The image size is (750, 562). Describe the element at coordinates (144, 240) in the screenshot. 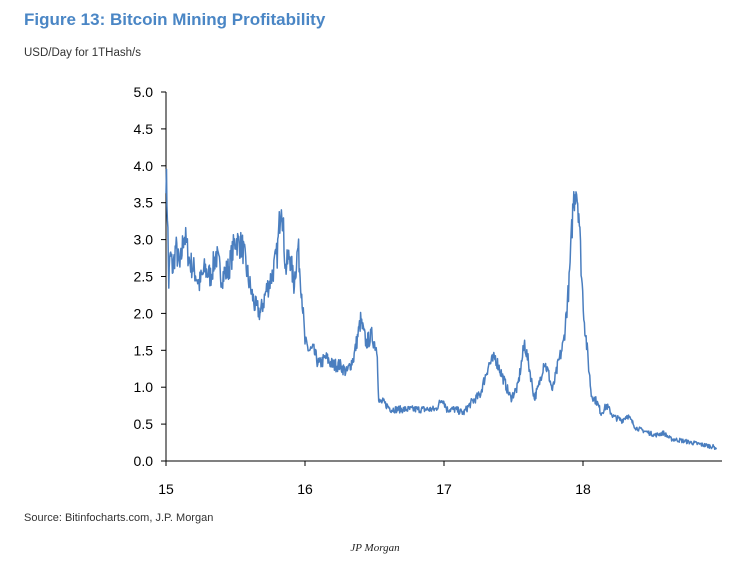

I see `y-tick-label: 3.0` at that location.